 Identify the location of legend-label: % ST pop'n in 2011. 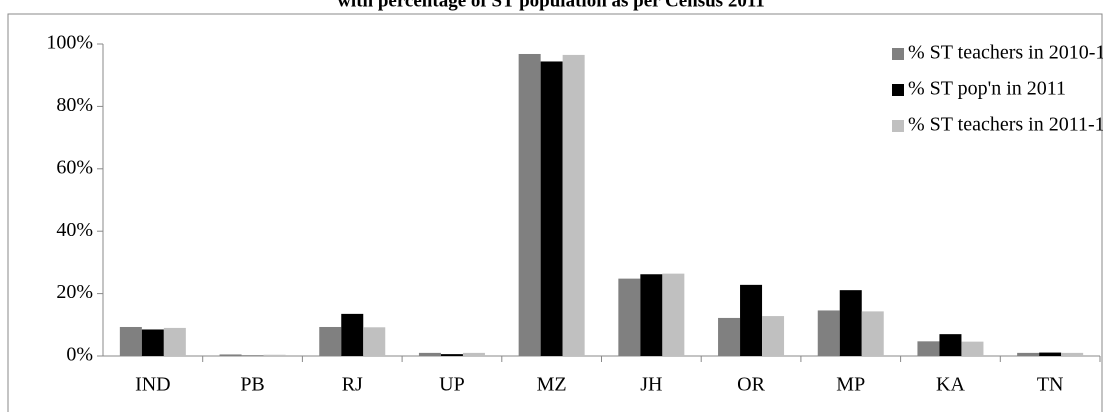
(987, 89).